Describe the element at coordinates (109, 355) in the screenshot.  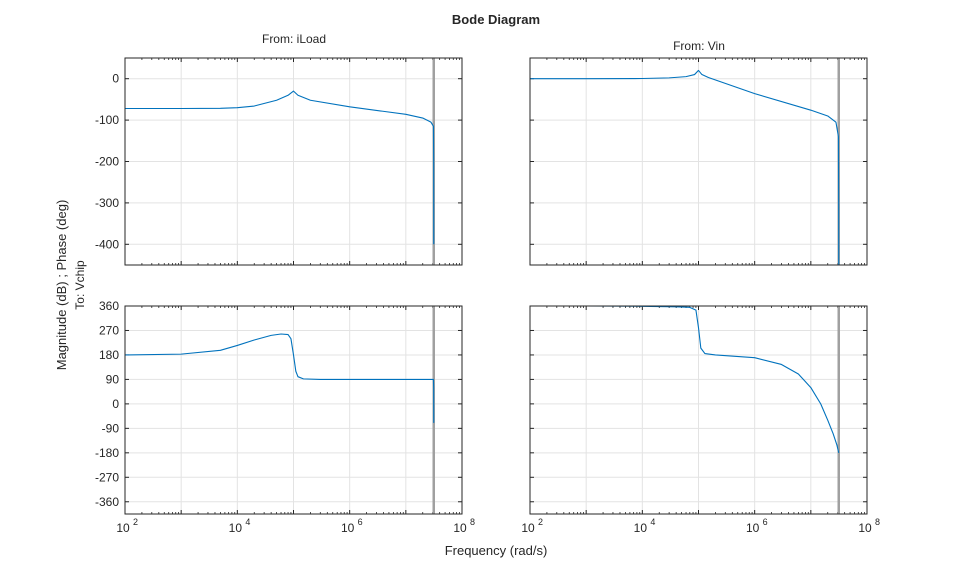
I see `y-tick-label: 180` at that location.